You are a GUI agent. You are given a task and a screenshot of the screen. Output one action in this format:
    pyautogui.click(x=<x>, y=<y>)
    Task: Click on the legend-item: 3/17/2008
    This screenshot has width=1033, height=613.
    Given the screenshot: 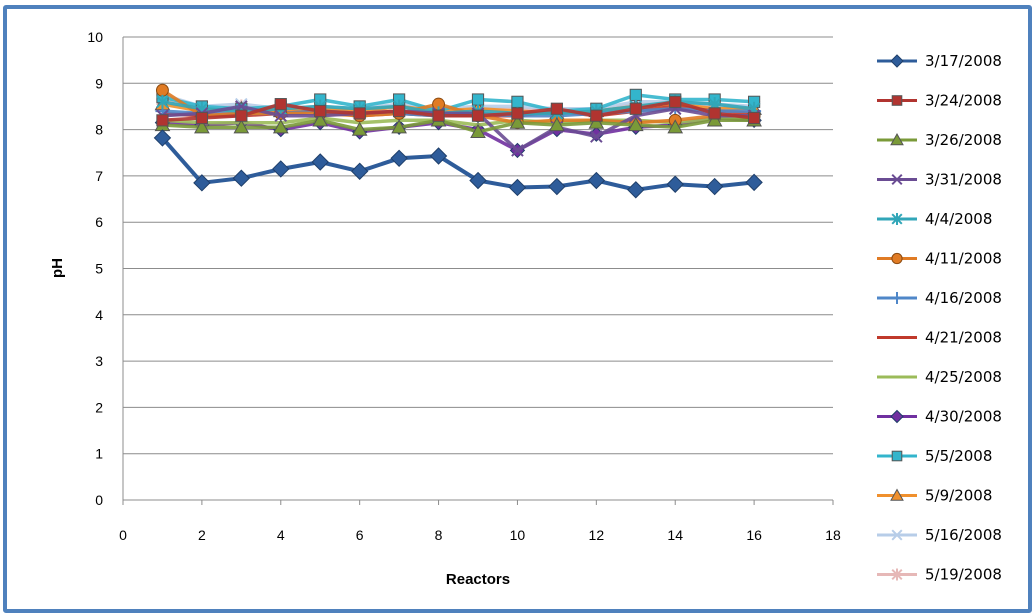 What is the action you would take?
    pyautogui.click(x=939, y=61)
    